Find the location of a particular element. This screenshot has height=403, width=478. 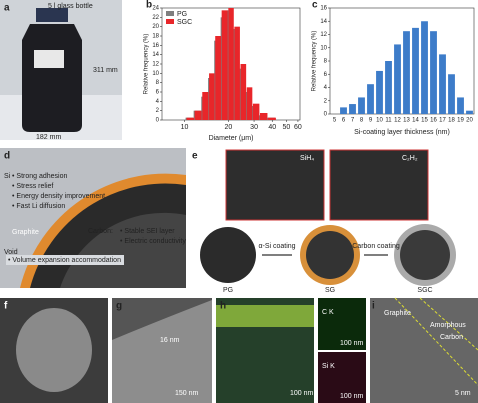

label: Carbon coating is located at coordinates (376, 246).